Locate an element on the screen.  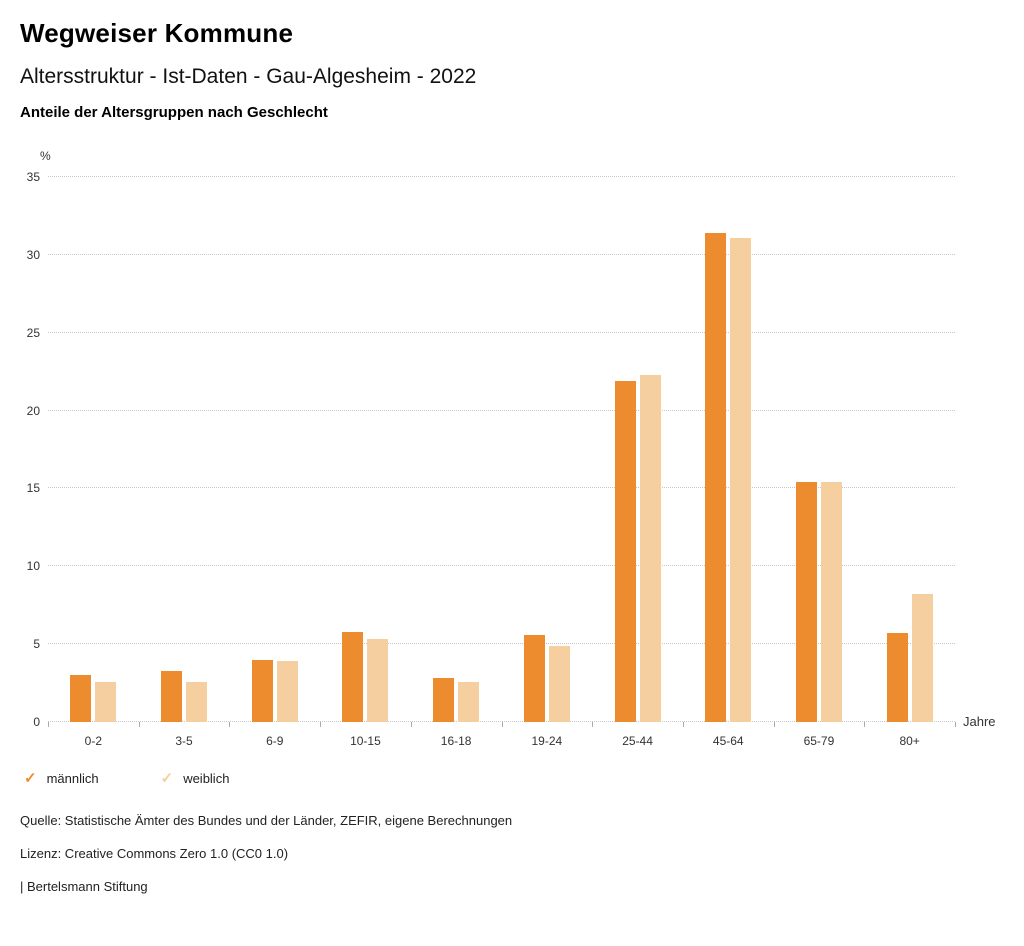
y-tick-label: 5 is located at coordinates (36, 644).